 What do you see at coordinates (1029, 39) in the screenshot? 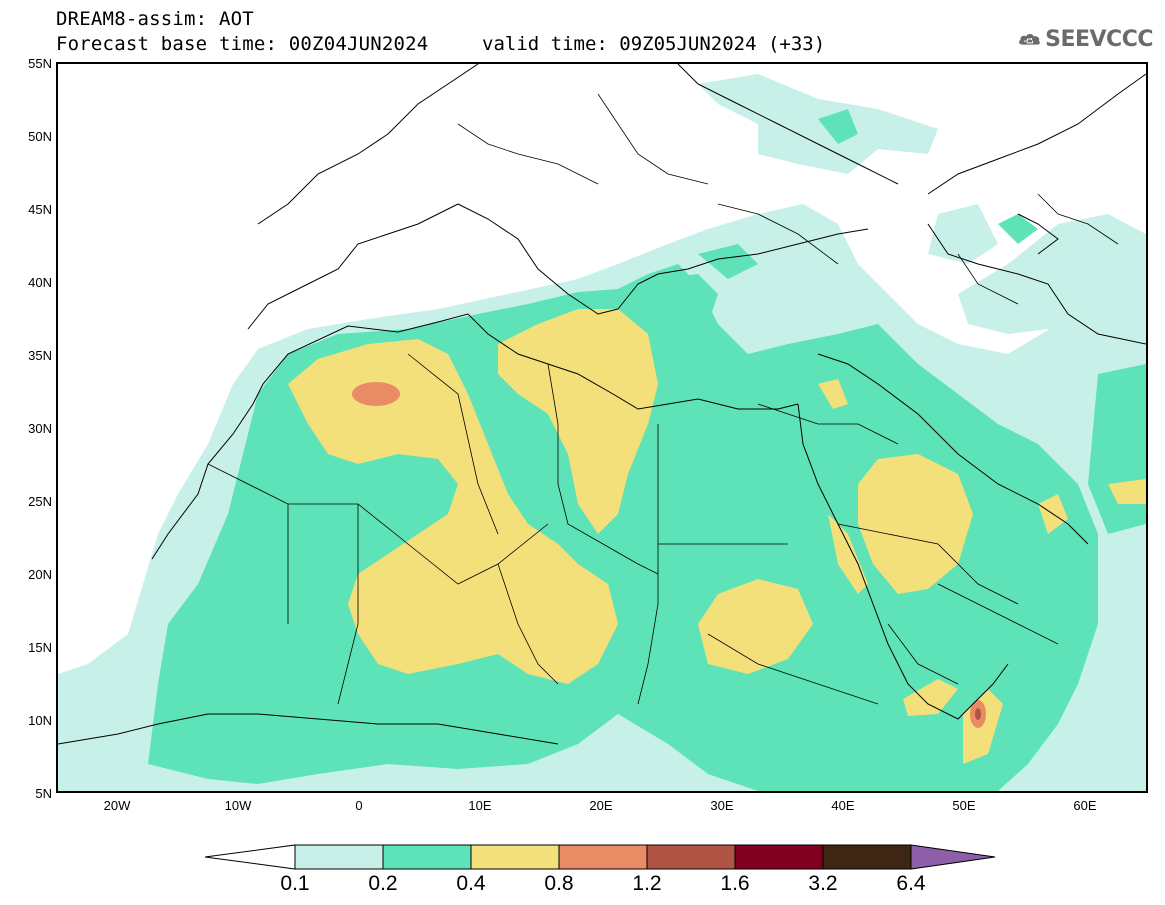
I see `cloud-logo-icon` at bounding box center [1029, 39].